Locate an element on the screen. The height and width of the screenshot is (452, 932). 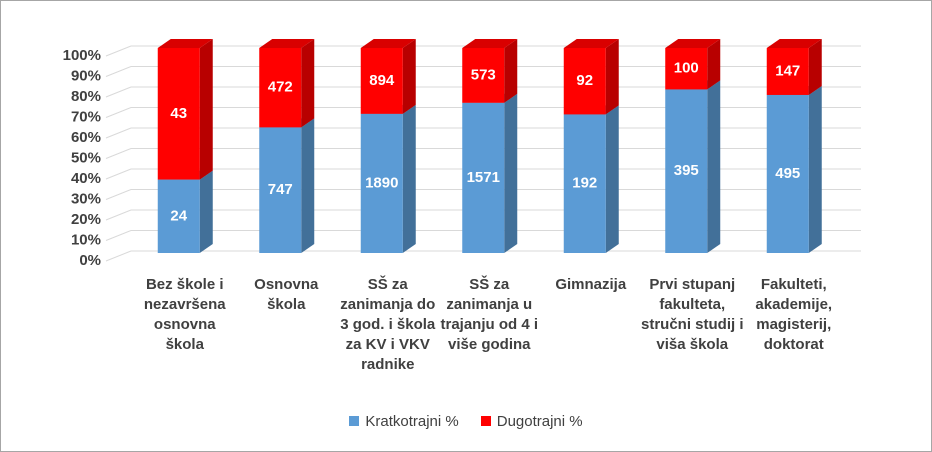
data-label: 495 is located at coordinates (787, 173).